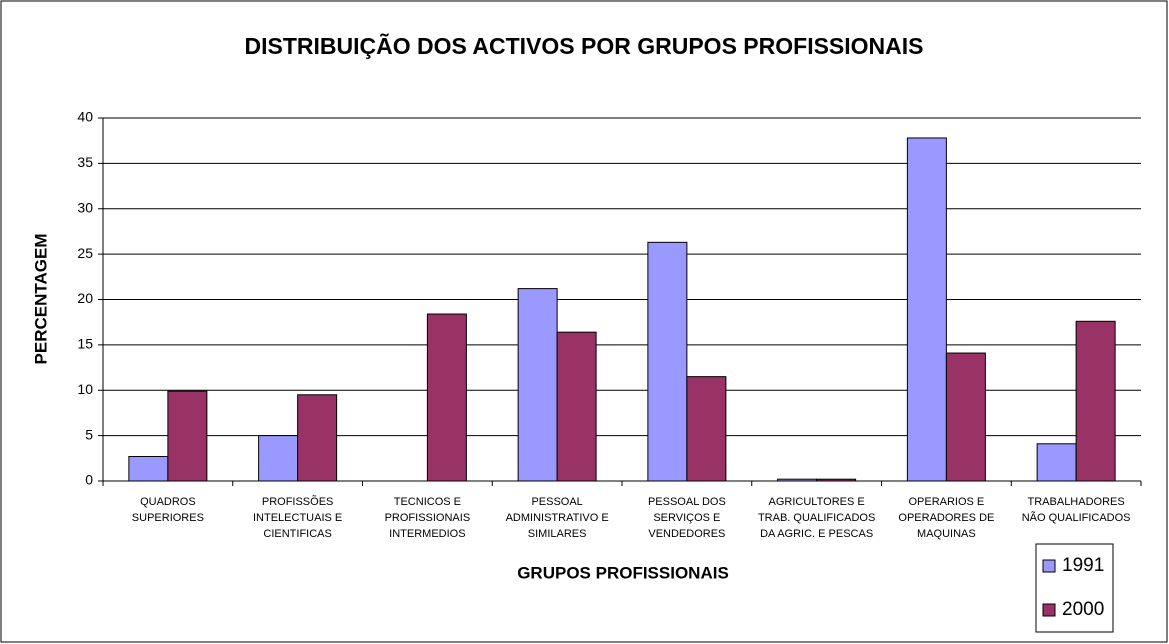 The height and width of the screenshot is (644, 1169). What do you see at coordinates (85, 298) in the screenshot?
I see `y-tick-label: 20` at bounding box center [85, 298].